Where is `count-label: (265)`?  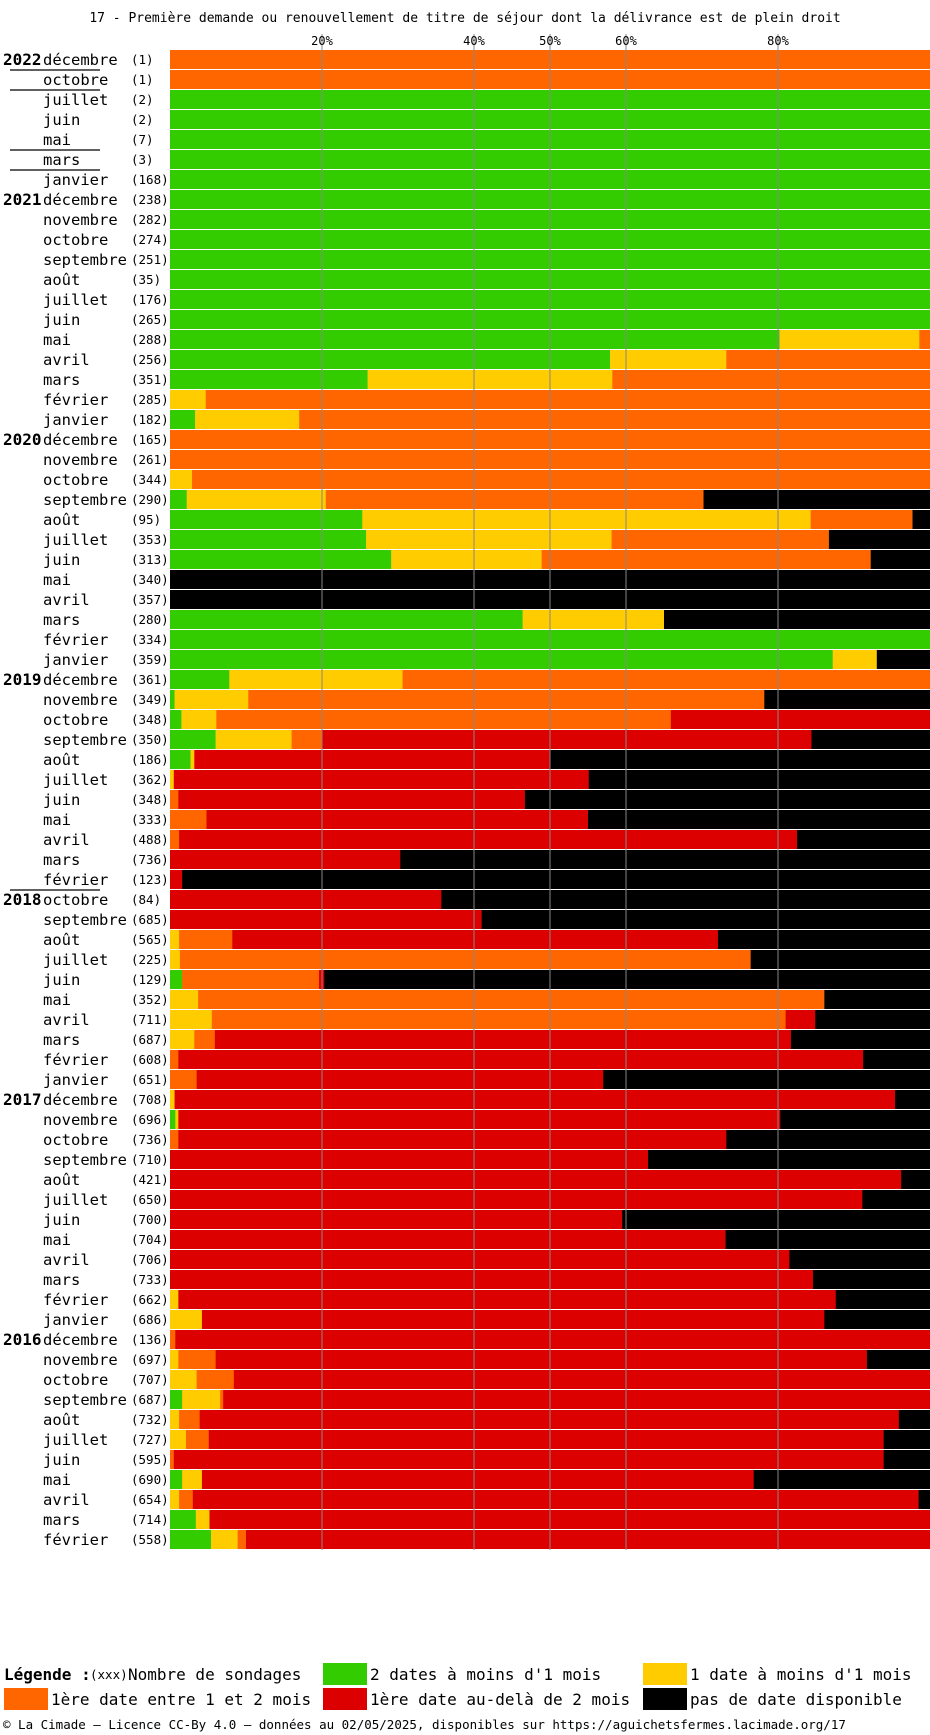 count-label: (265) is located at coordinates (150, 319).